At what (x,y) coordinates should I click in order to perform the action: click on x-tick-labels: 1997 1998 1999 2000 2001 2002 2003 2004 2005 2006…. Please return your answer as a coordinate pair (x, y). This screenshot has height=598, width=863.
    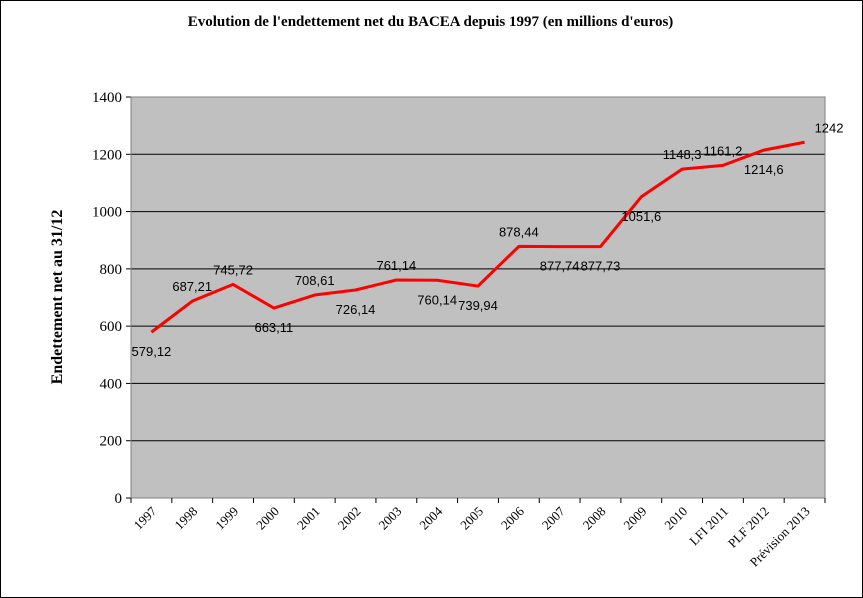
    Looking at the image, I should click on (472, 536).